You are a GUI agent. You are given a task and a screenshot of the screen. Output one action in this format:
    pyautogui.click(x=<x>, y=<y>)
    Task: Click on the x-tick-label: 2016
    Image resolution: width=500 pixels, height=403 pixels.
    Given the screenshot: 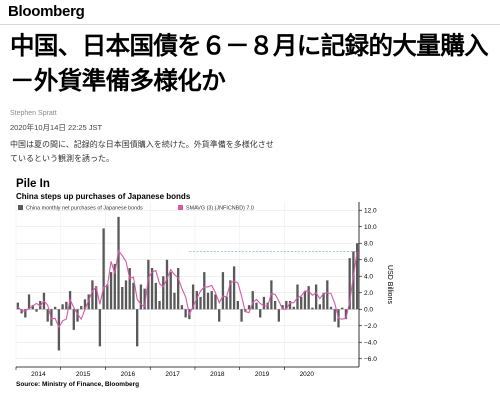 What is the action you would take?
    pyautogui.click(x=128, y=374)
    